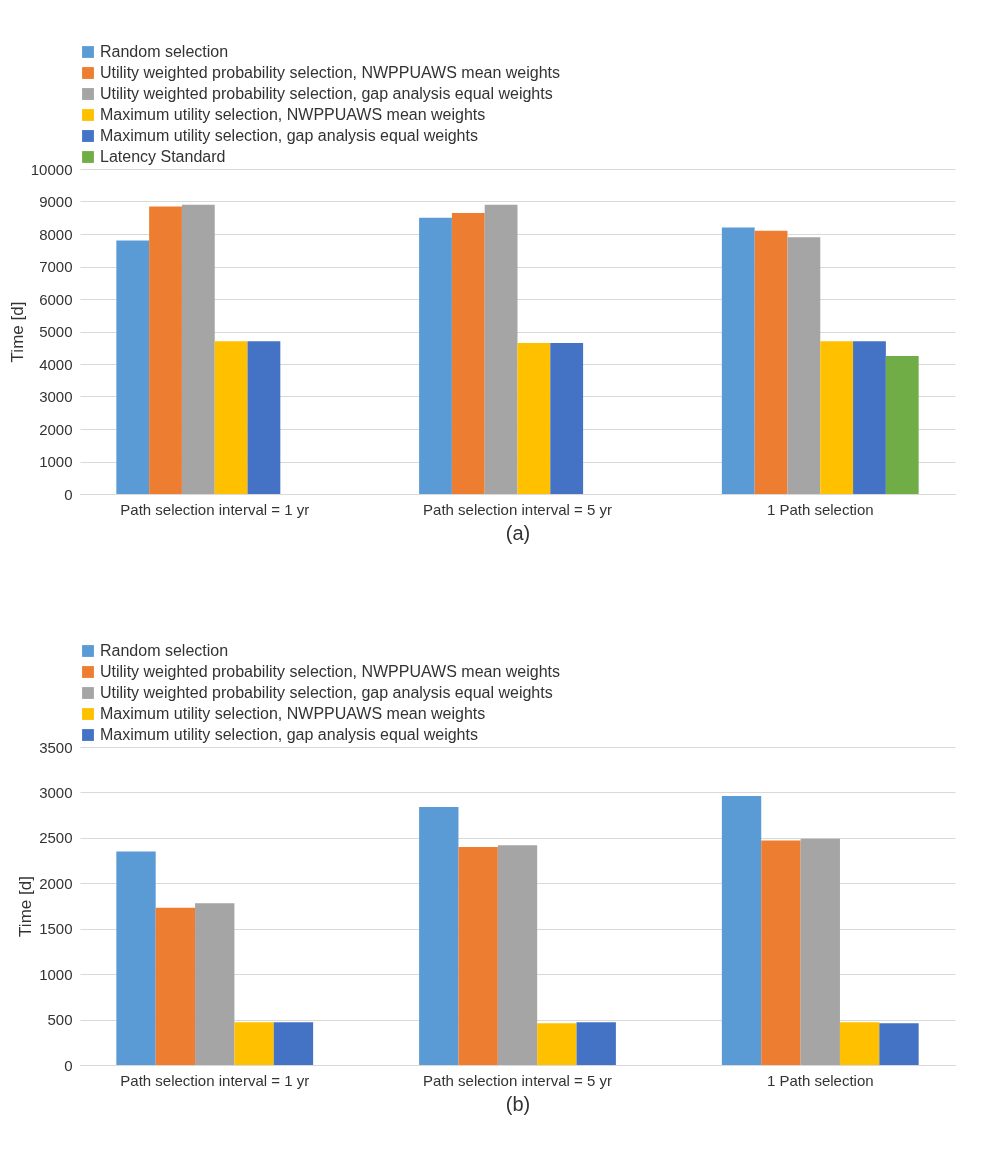  What do you see at coordinates (56, 234) in the screenshot?
I see `y-tick-label: 8000` at bounding box center [56, 234].